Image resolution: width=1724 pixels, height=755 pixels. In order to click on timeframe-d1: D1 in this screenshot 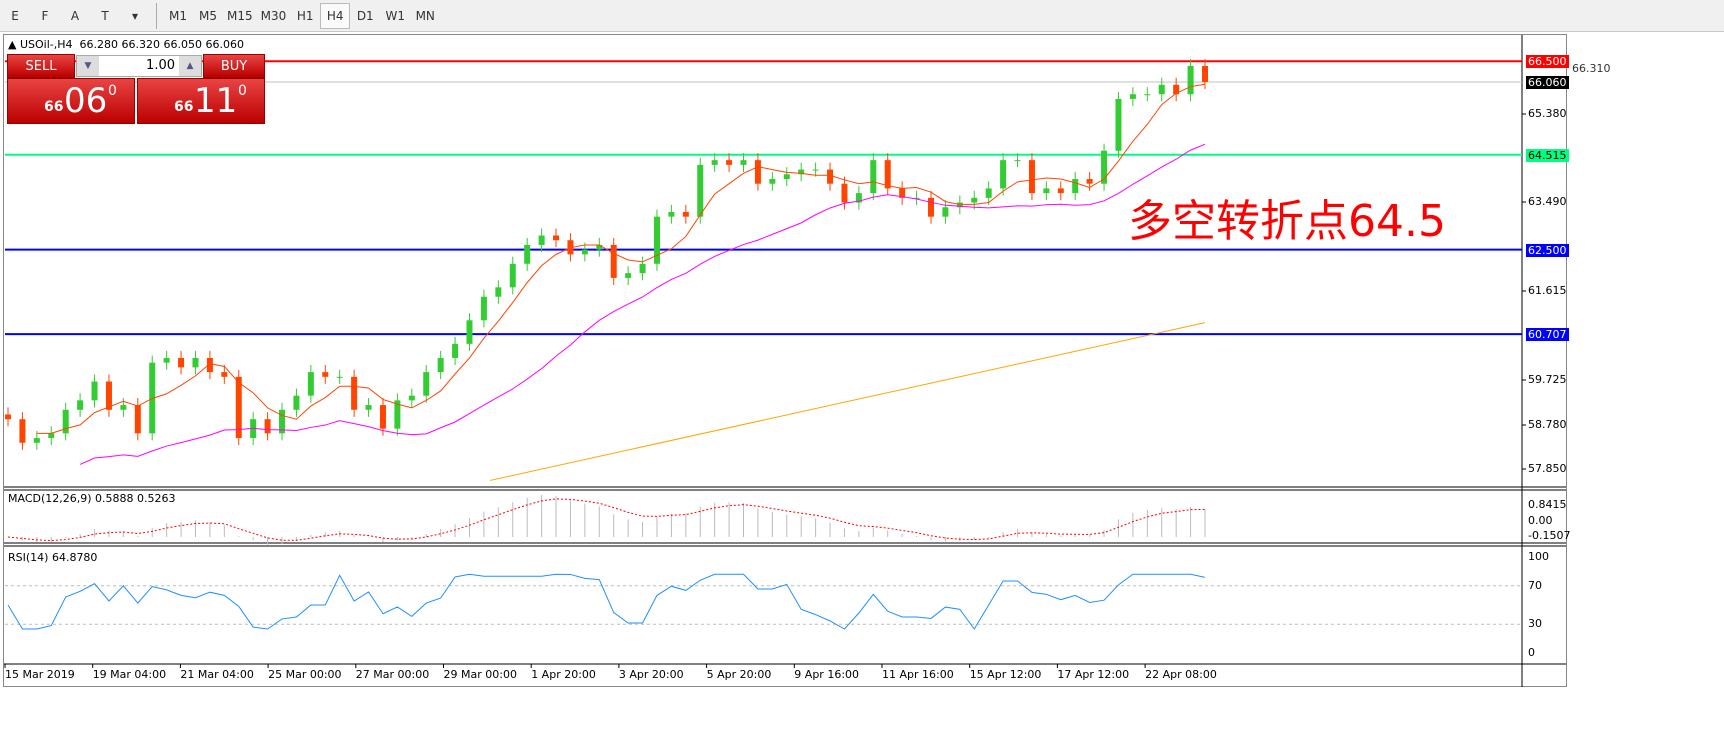, I will do `click(365, 15)`.